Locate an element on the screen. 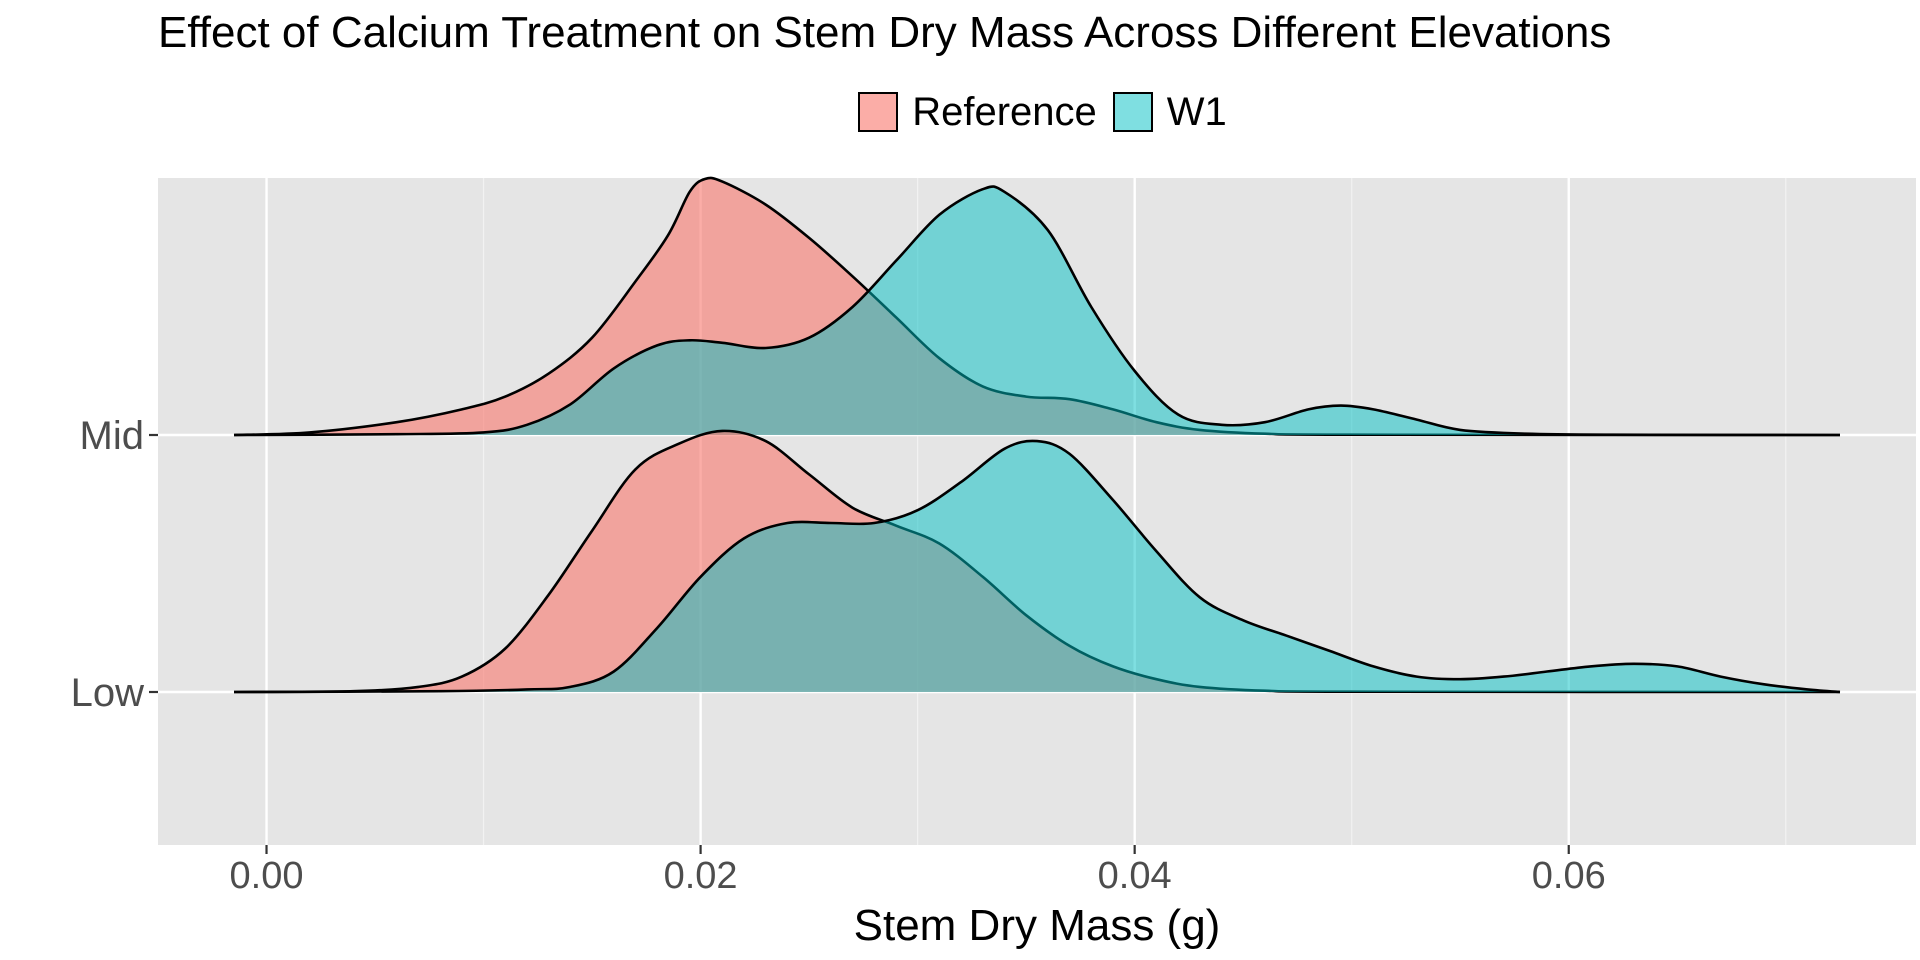  x-tick-label-2: 0.04 is located at coordinates (1135, 876).